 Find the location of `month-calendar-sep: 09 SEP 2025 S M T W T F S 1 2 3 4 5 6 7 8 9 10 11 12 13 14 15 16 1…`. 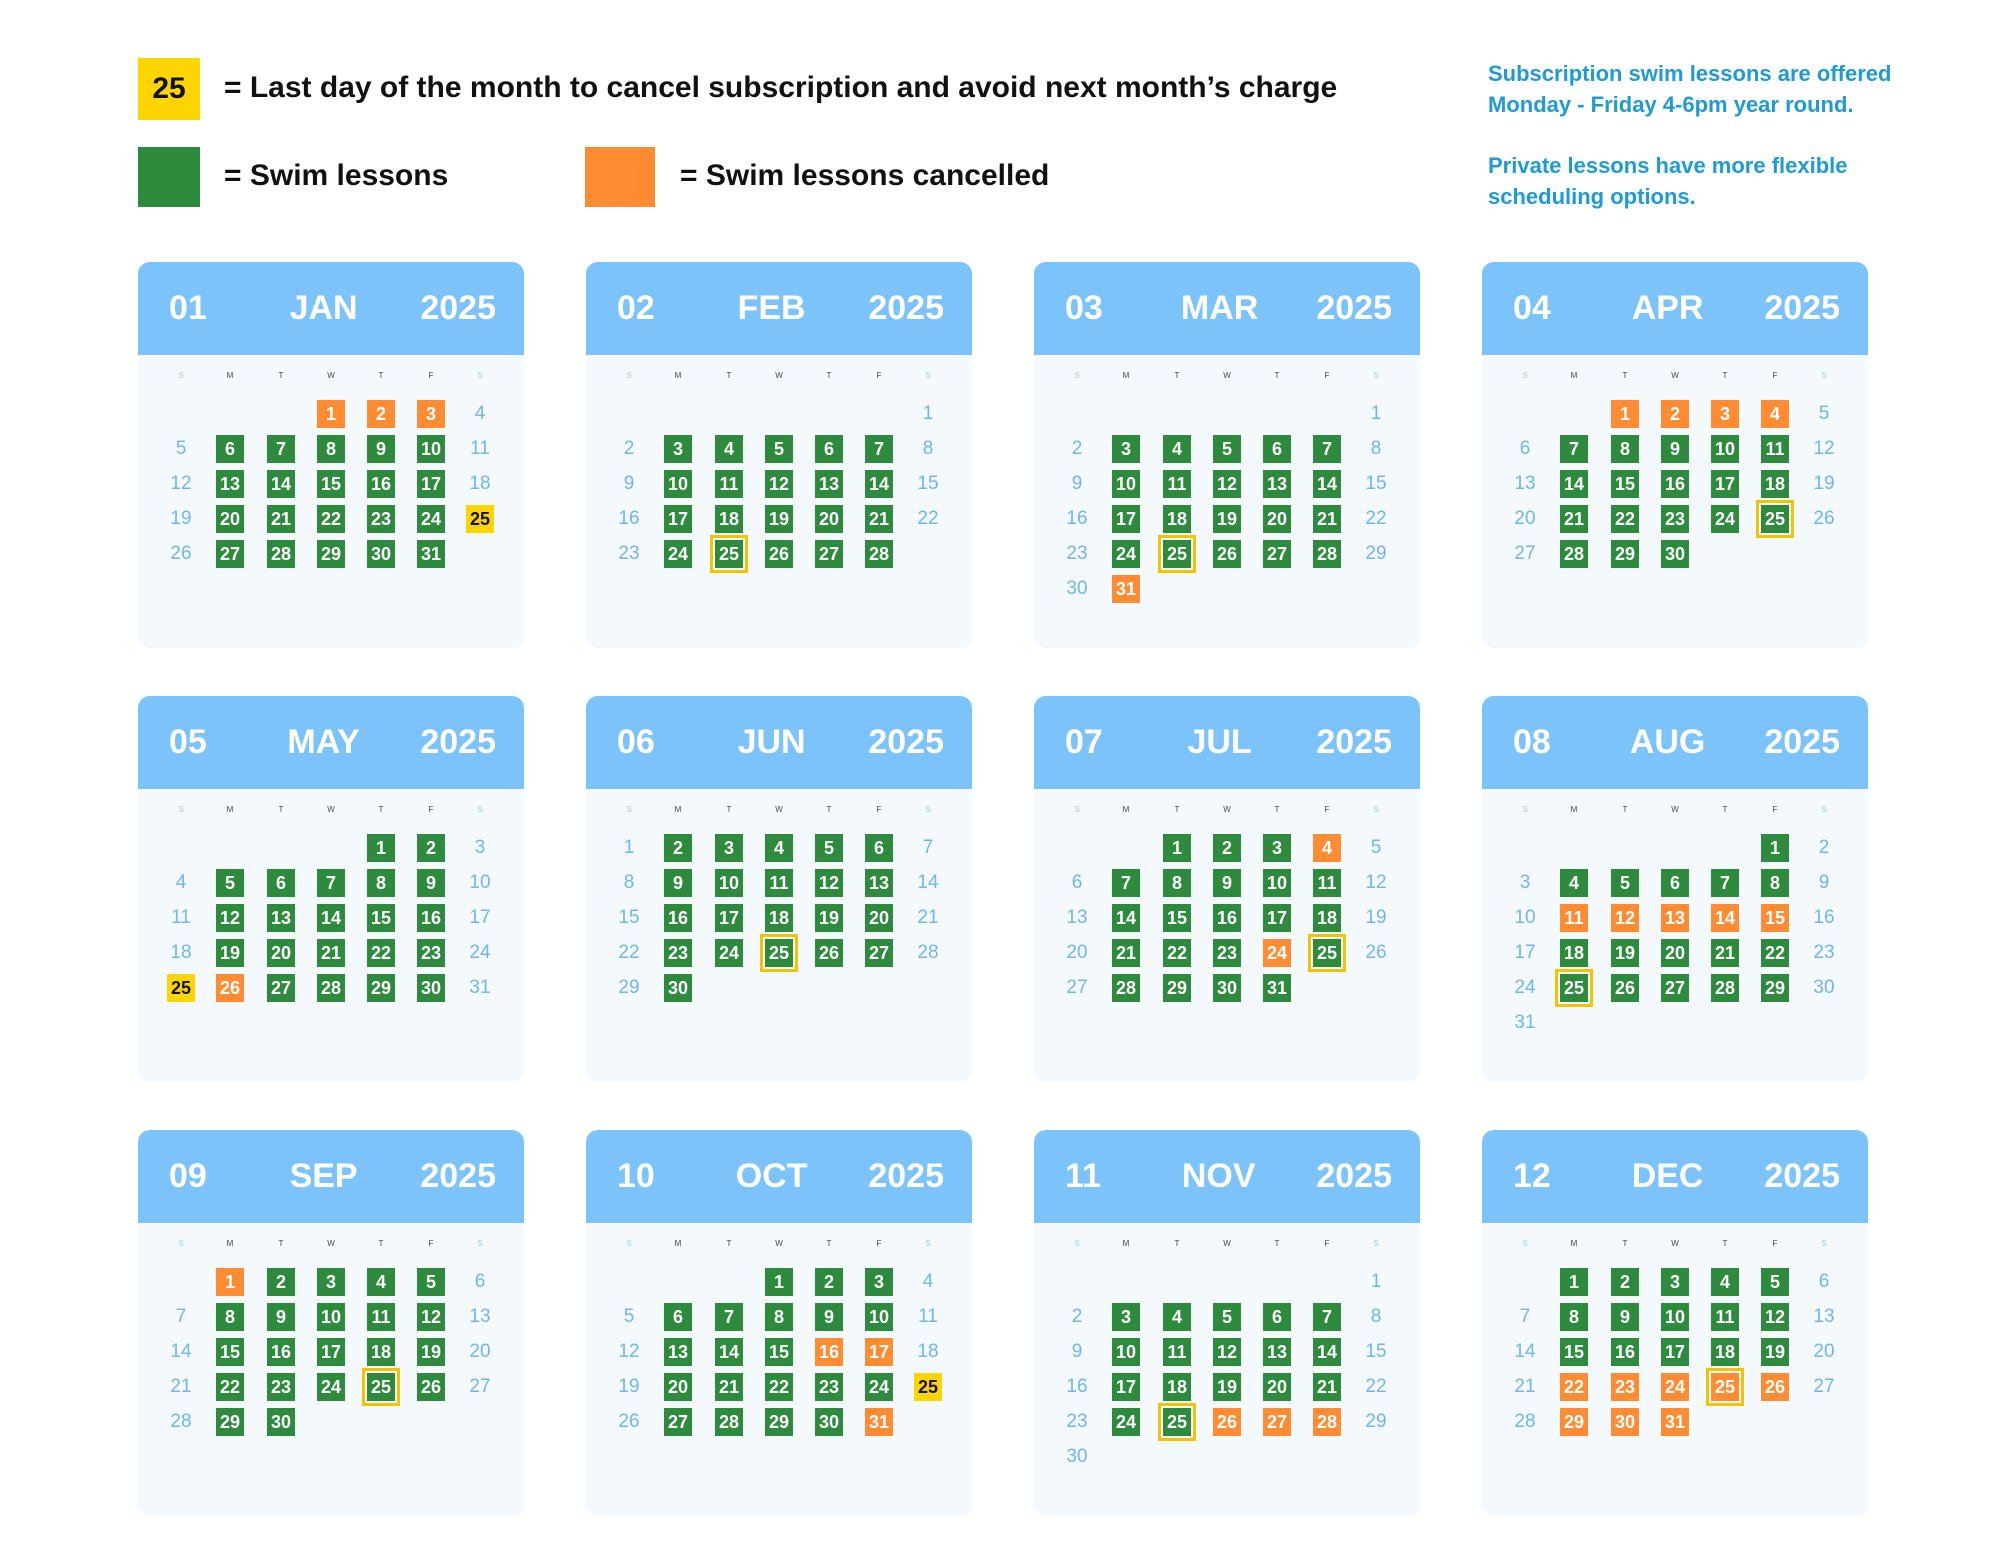

month-calendar-sep: 09 SEP 2025 S M T W T F S 1 2 3 4 5 6 7 8 9 10 11 12 13 14 15 16 1… is located at coordinates (331, 1323).